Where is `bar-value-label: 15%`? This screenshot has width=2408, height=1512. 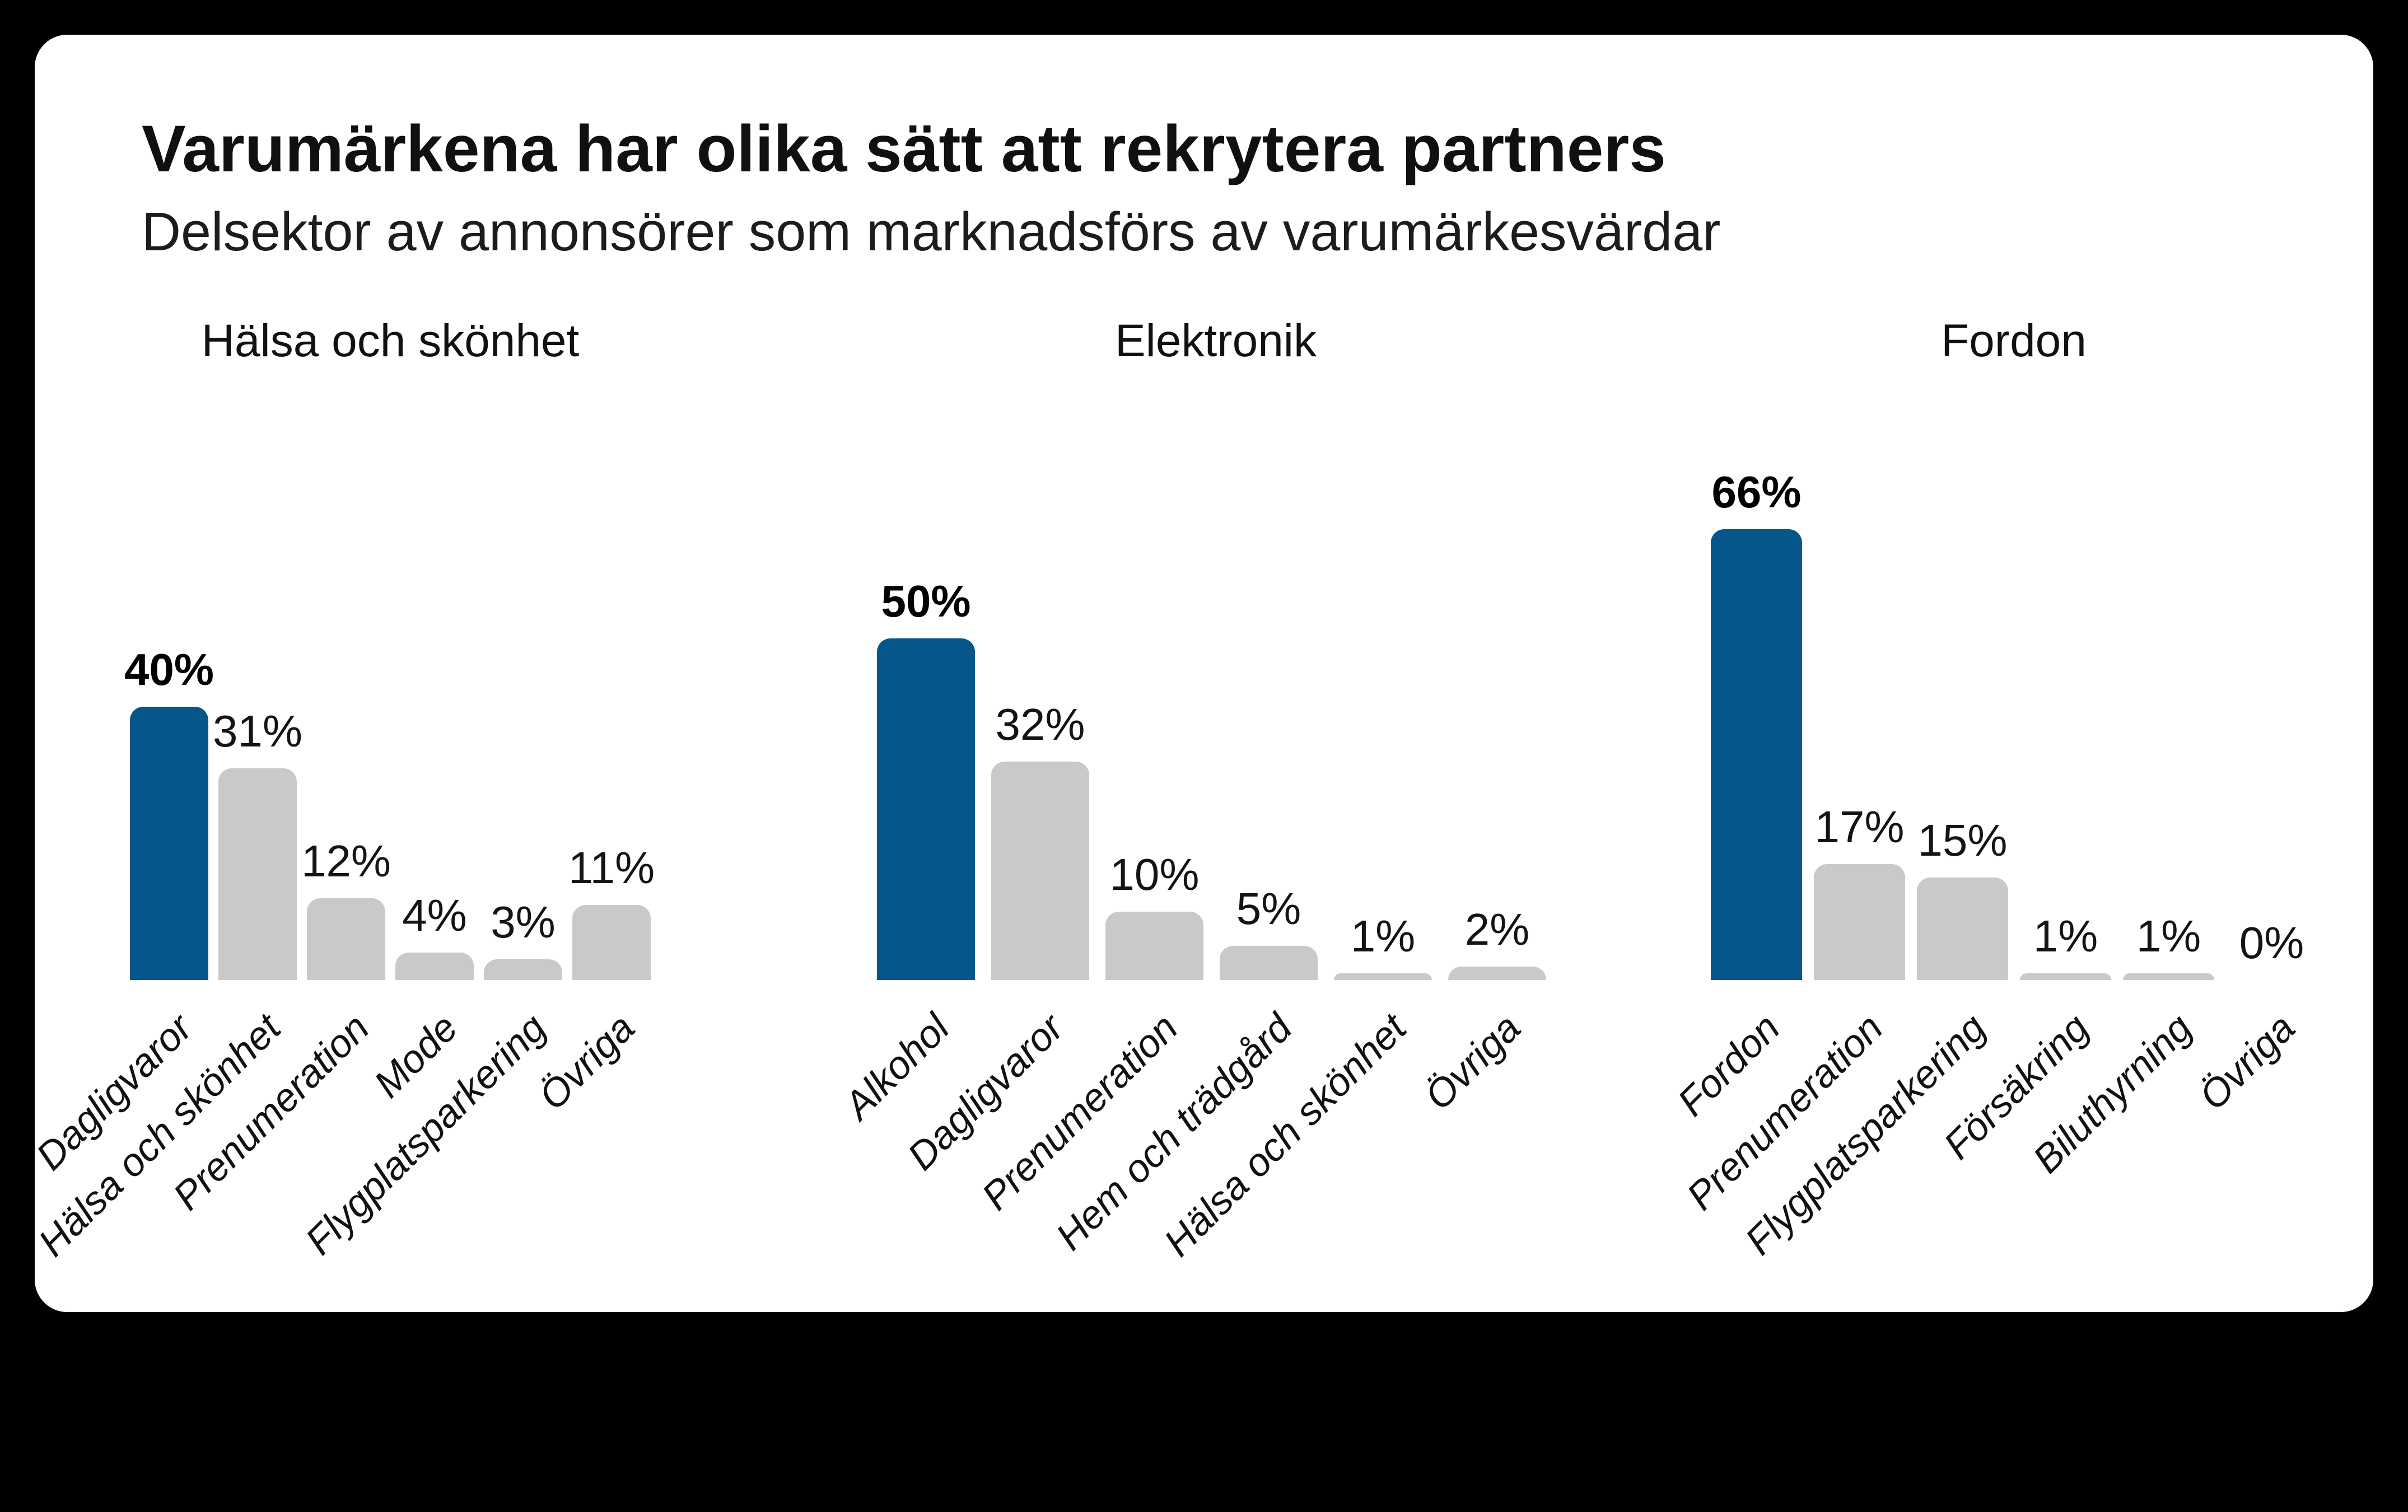
bar-value-label: 15% is located at coordinates (1963, 840).